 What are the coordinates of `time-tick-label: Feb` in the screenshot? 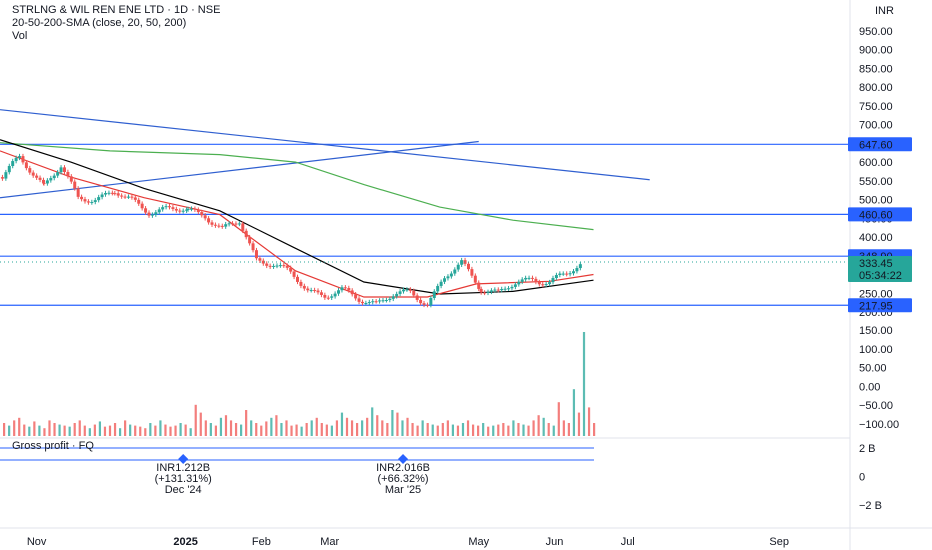 It's located at (261, 542).